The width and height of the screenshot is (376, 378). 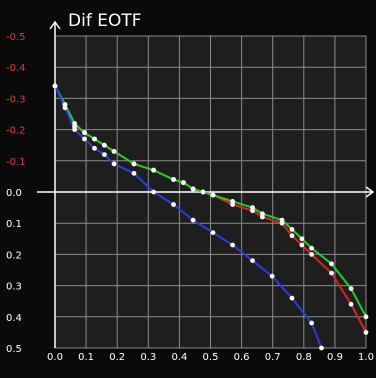 I want to click on x-tick-label: 0.3, so click(x=148, y=357).